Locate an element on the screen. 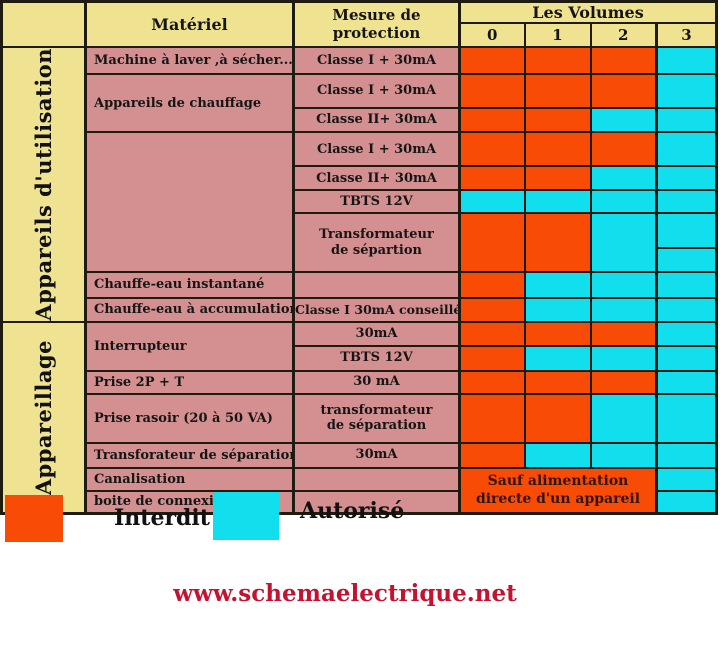 The width and height of the screenshot is (720, 648). material-cell: Prise rasoir (20 à 50 VA) is located at coordinates (189, 418).